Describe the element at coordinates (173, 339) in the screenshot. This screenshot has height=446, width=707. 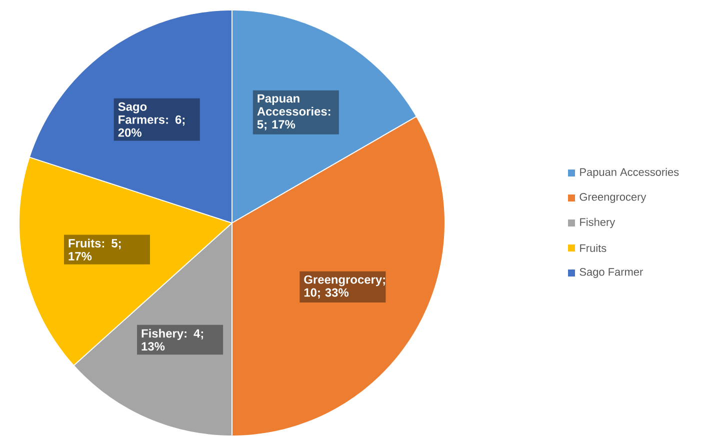
I see `data-label: Fishery: 4; 13%` at that location.